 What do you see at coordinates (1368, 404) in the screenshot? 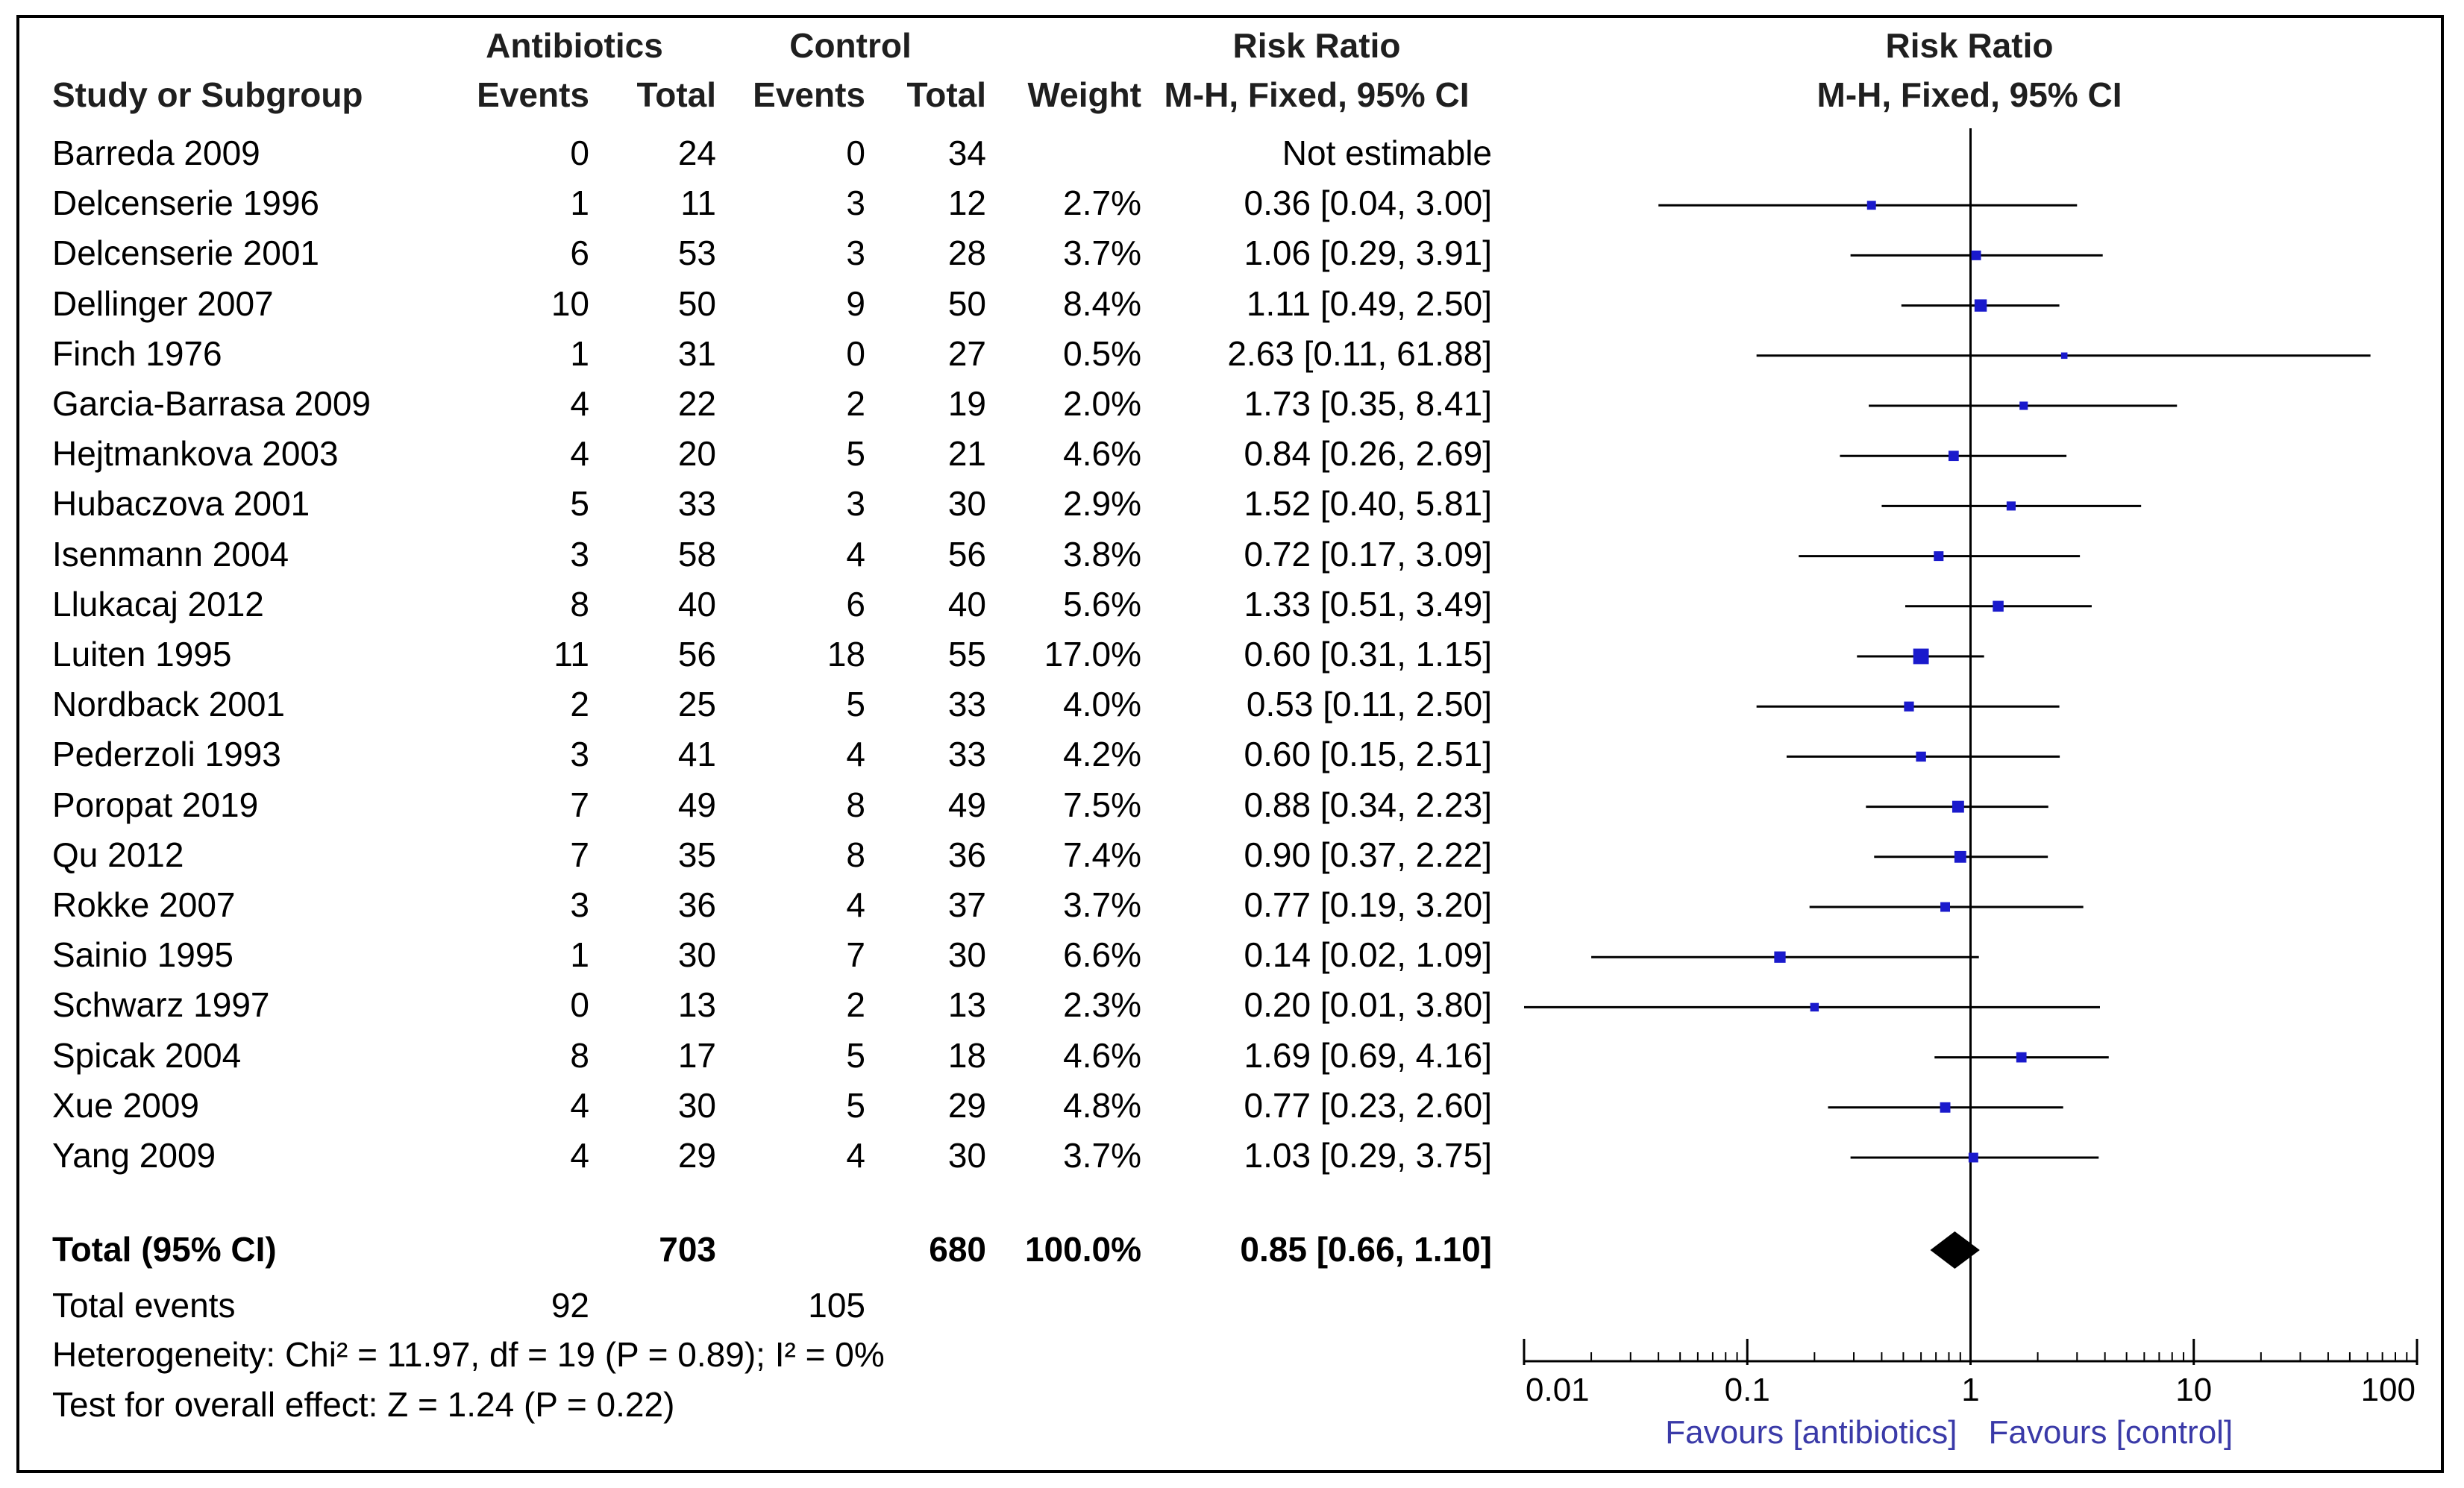
I see `study-ci-text: 1.73 [0.35, 8.41]` at bounding box center [1368, 404].